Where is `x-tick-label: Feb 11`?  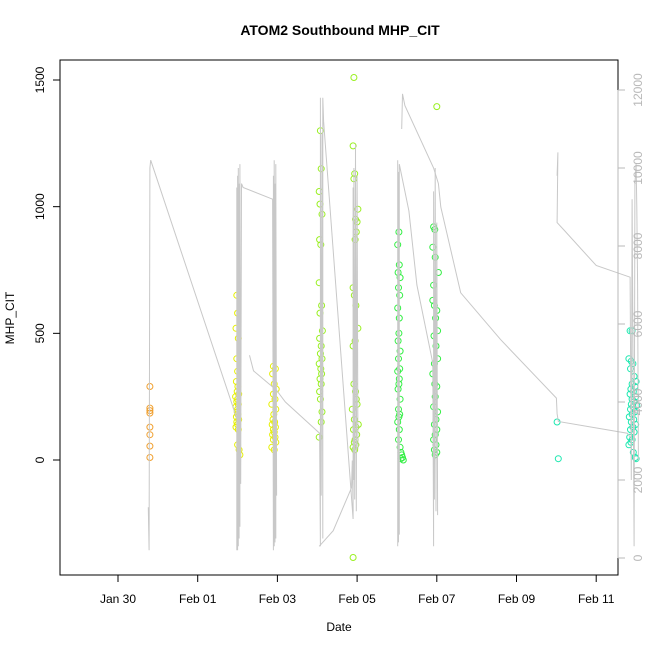
x-tick-label: Feb 11 is located at coordinates (596, 599).